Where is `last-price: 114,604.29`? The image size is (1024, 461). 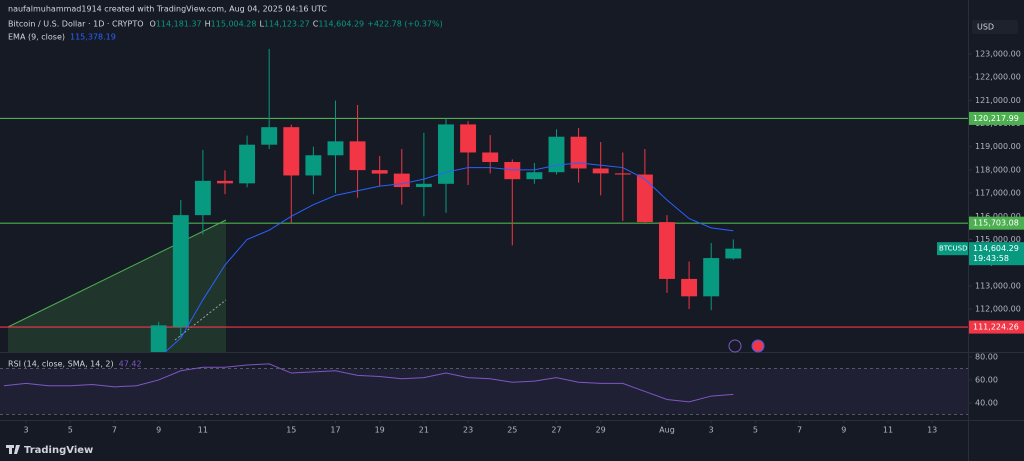 last-price: 114,604.29 is located at coordinates (996, 248).